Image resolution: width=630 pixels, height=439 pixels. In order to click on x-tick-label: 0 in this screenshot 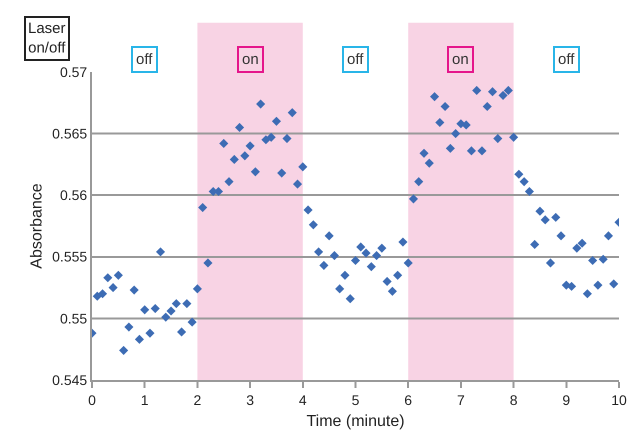, I will do `click(92, 400)`.